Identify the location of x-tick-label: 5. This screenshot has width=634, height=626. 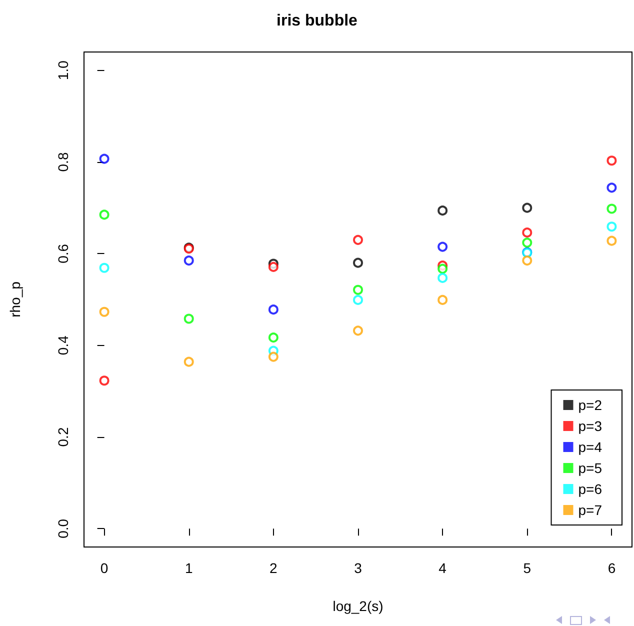
(527, 568).